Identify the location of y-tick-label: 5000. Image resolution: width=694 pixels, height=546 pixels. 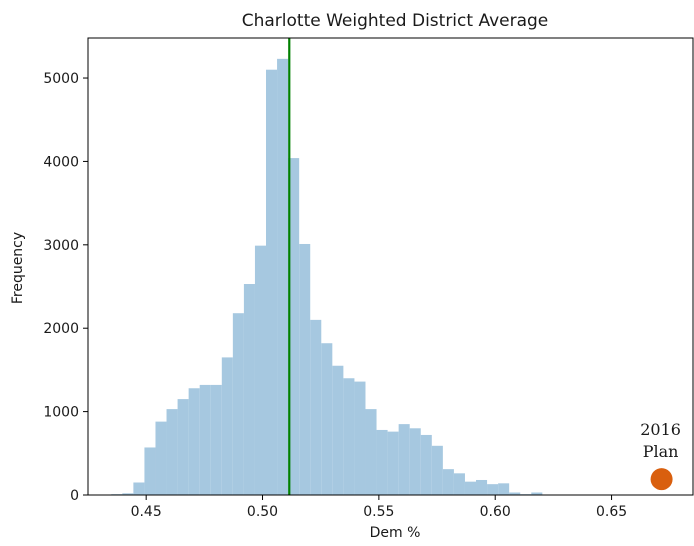
(61, 79).